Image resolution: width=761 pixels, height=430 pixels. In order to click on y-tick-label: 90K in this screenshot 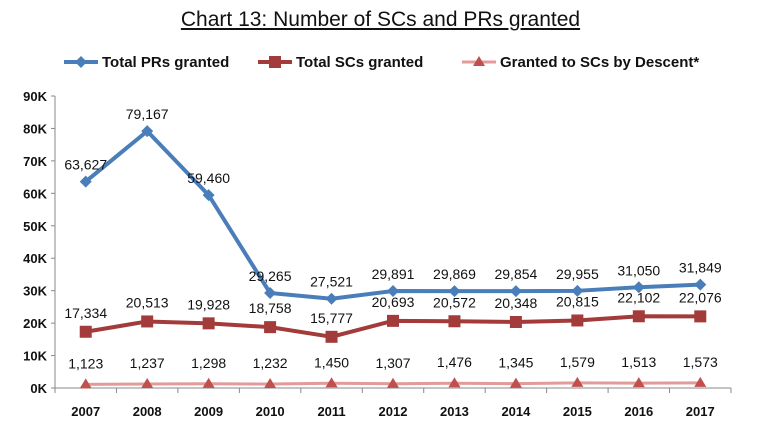, I will do `click(35, 96)`.